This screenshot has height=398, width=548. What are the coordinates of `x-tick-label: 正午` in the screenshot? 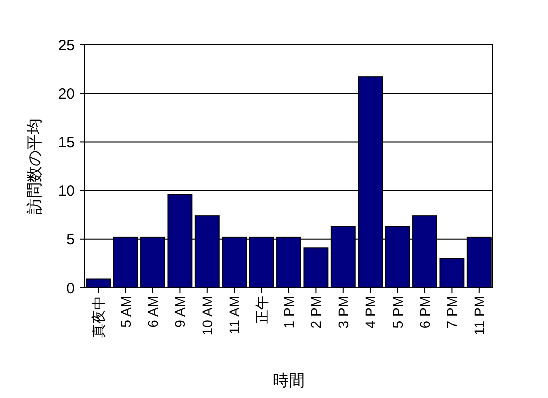 It's located at (262, 310).